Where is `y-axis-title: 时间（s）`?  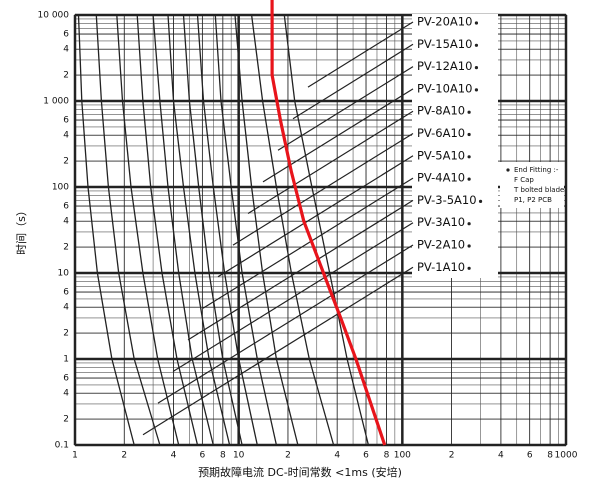
y-axis-title: 时间（s） is located at coordinates (21, 230).